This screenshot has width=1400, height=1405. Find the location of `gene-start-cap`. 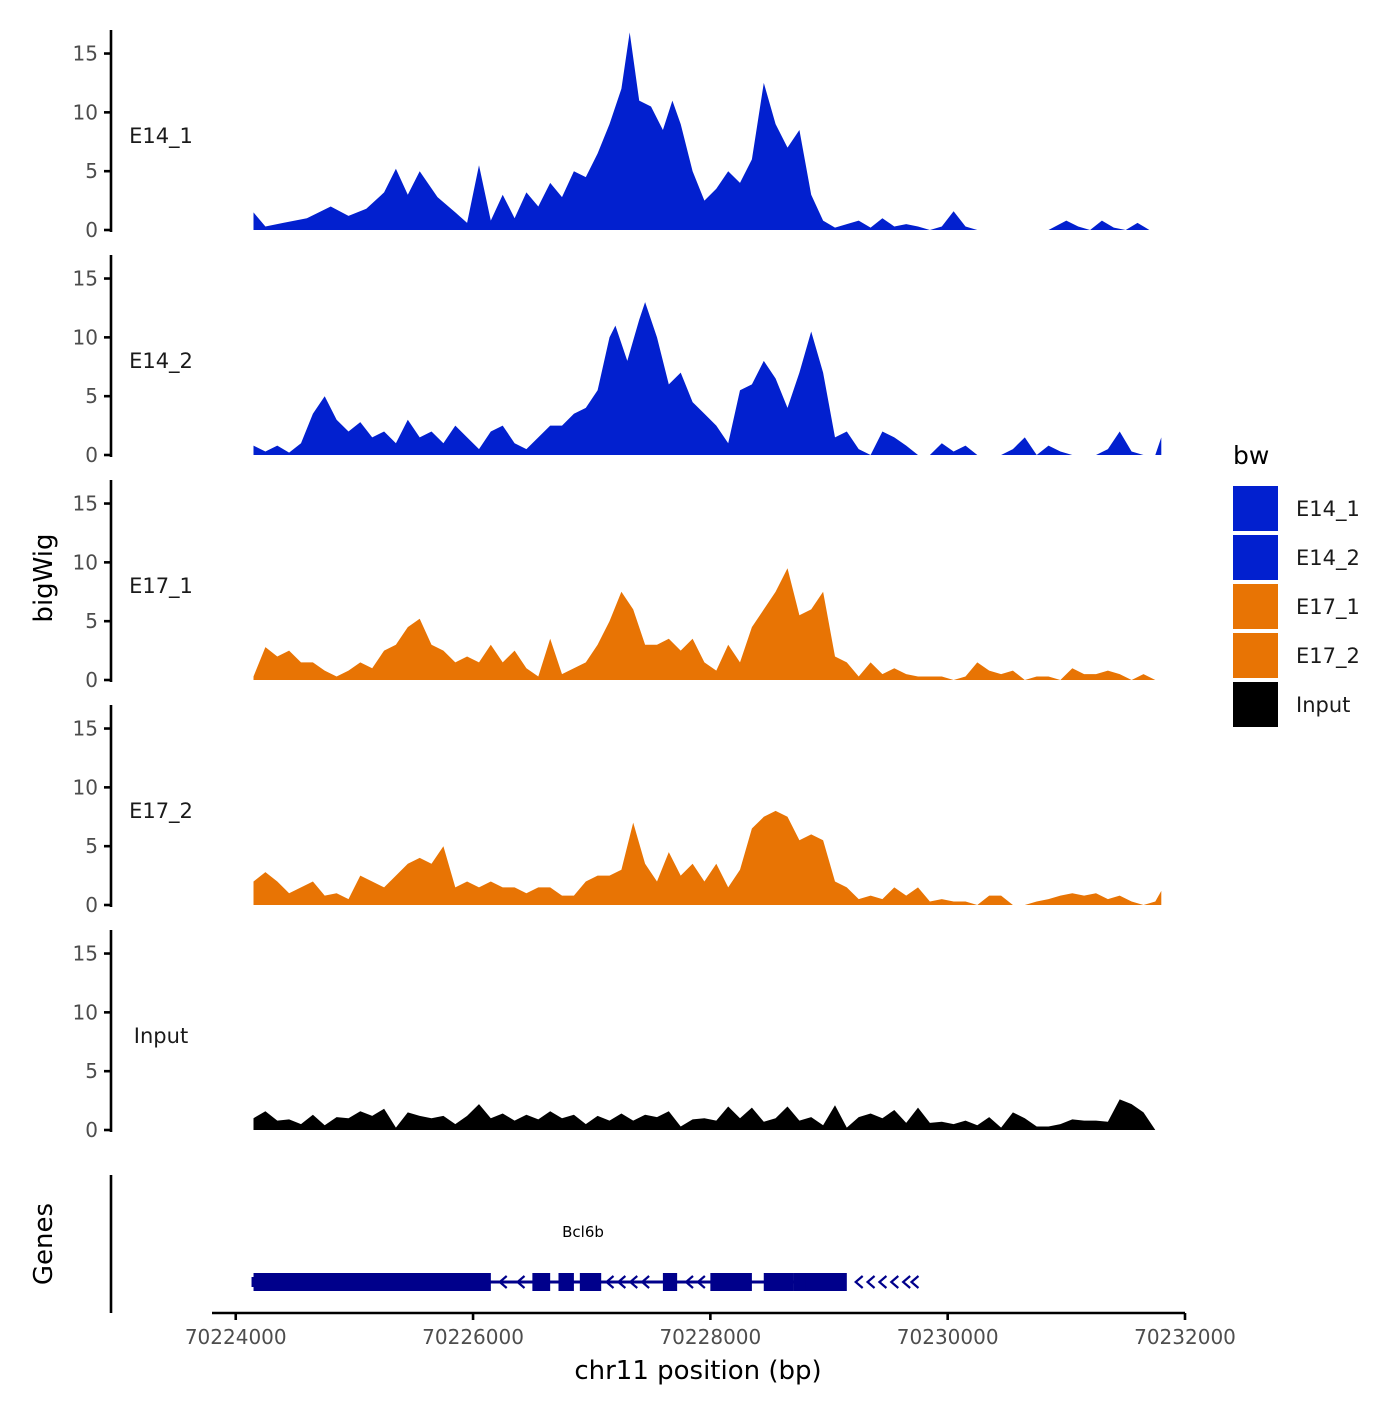

gene-start-cap is located at coordinates (253, 1282).